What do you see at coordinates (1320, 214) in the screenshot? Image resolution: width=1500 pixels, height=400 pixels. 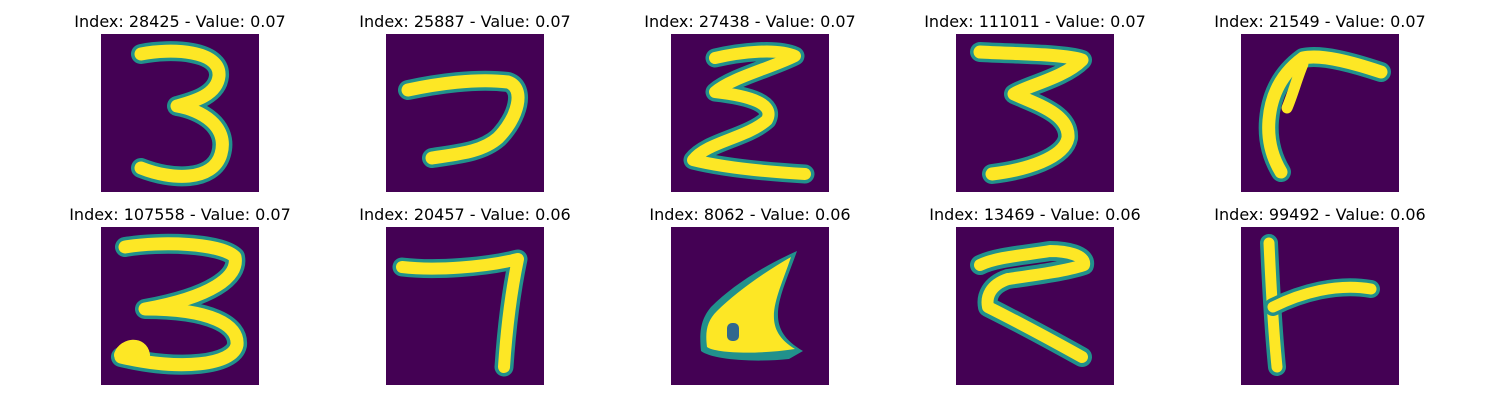 I see `panel-title: Index: 99492 - Value: 0.06` at bounding box center [1320, 214].